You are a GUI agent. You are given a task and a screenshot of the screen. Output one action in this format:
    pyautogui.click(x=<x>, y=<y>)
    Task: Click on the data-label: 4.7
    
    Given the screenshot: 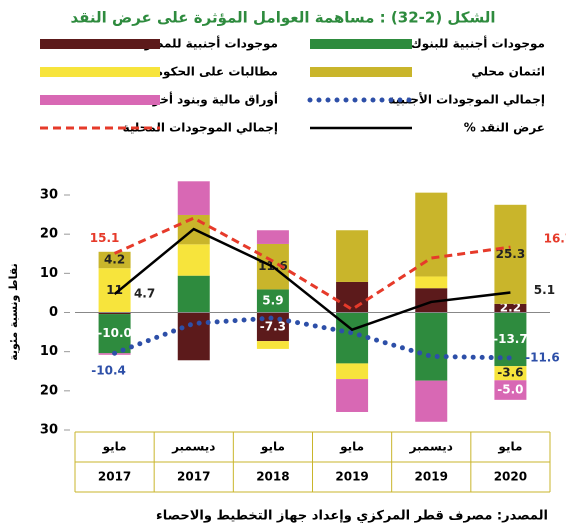 What is the action you would take?
    pyautogui.click(x=144, y=294)
    